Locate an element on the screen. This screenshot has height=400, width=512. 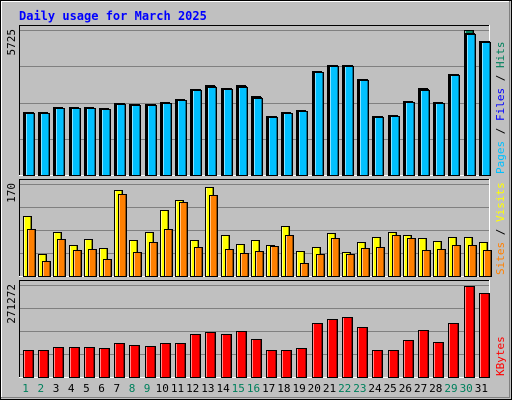
day-label-20: 20 is located at coordinates (314, 388).